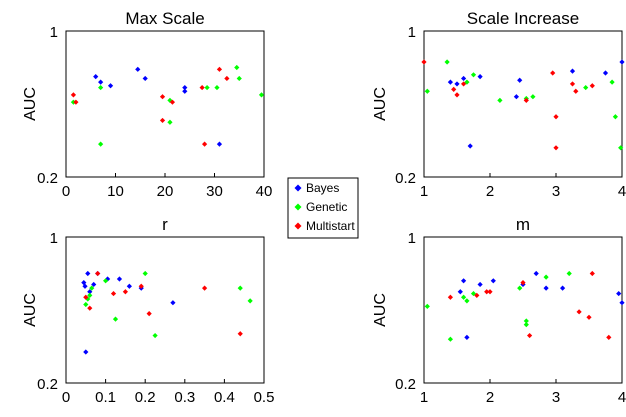 The height and width of the screenshot is (417, 626). What do you see at coordinates (165, 191) in the screenshot?
I see `x-tick-label: 20` at bounding box center [165, 191].